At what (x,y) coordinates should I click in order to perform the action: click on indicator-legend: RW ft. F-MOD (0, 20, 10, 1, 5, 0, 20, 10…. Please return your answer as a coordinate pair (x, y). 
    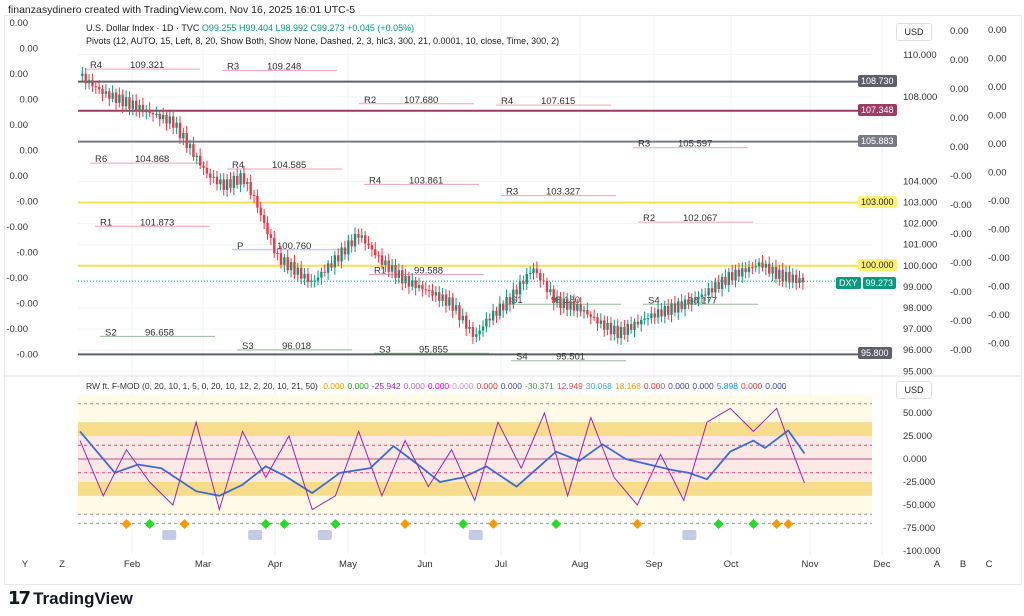
    Looking at the image, I should click on (439, 386).